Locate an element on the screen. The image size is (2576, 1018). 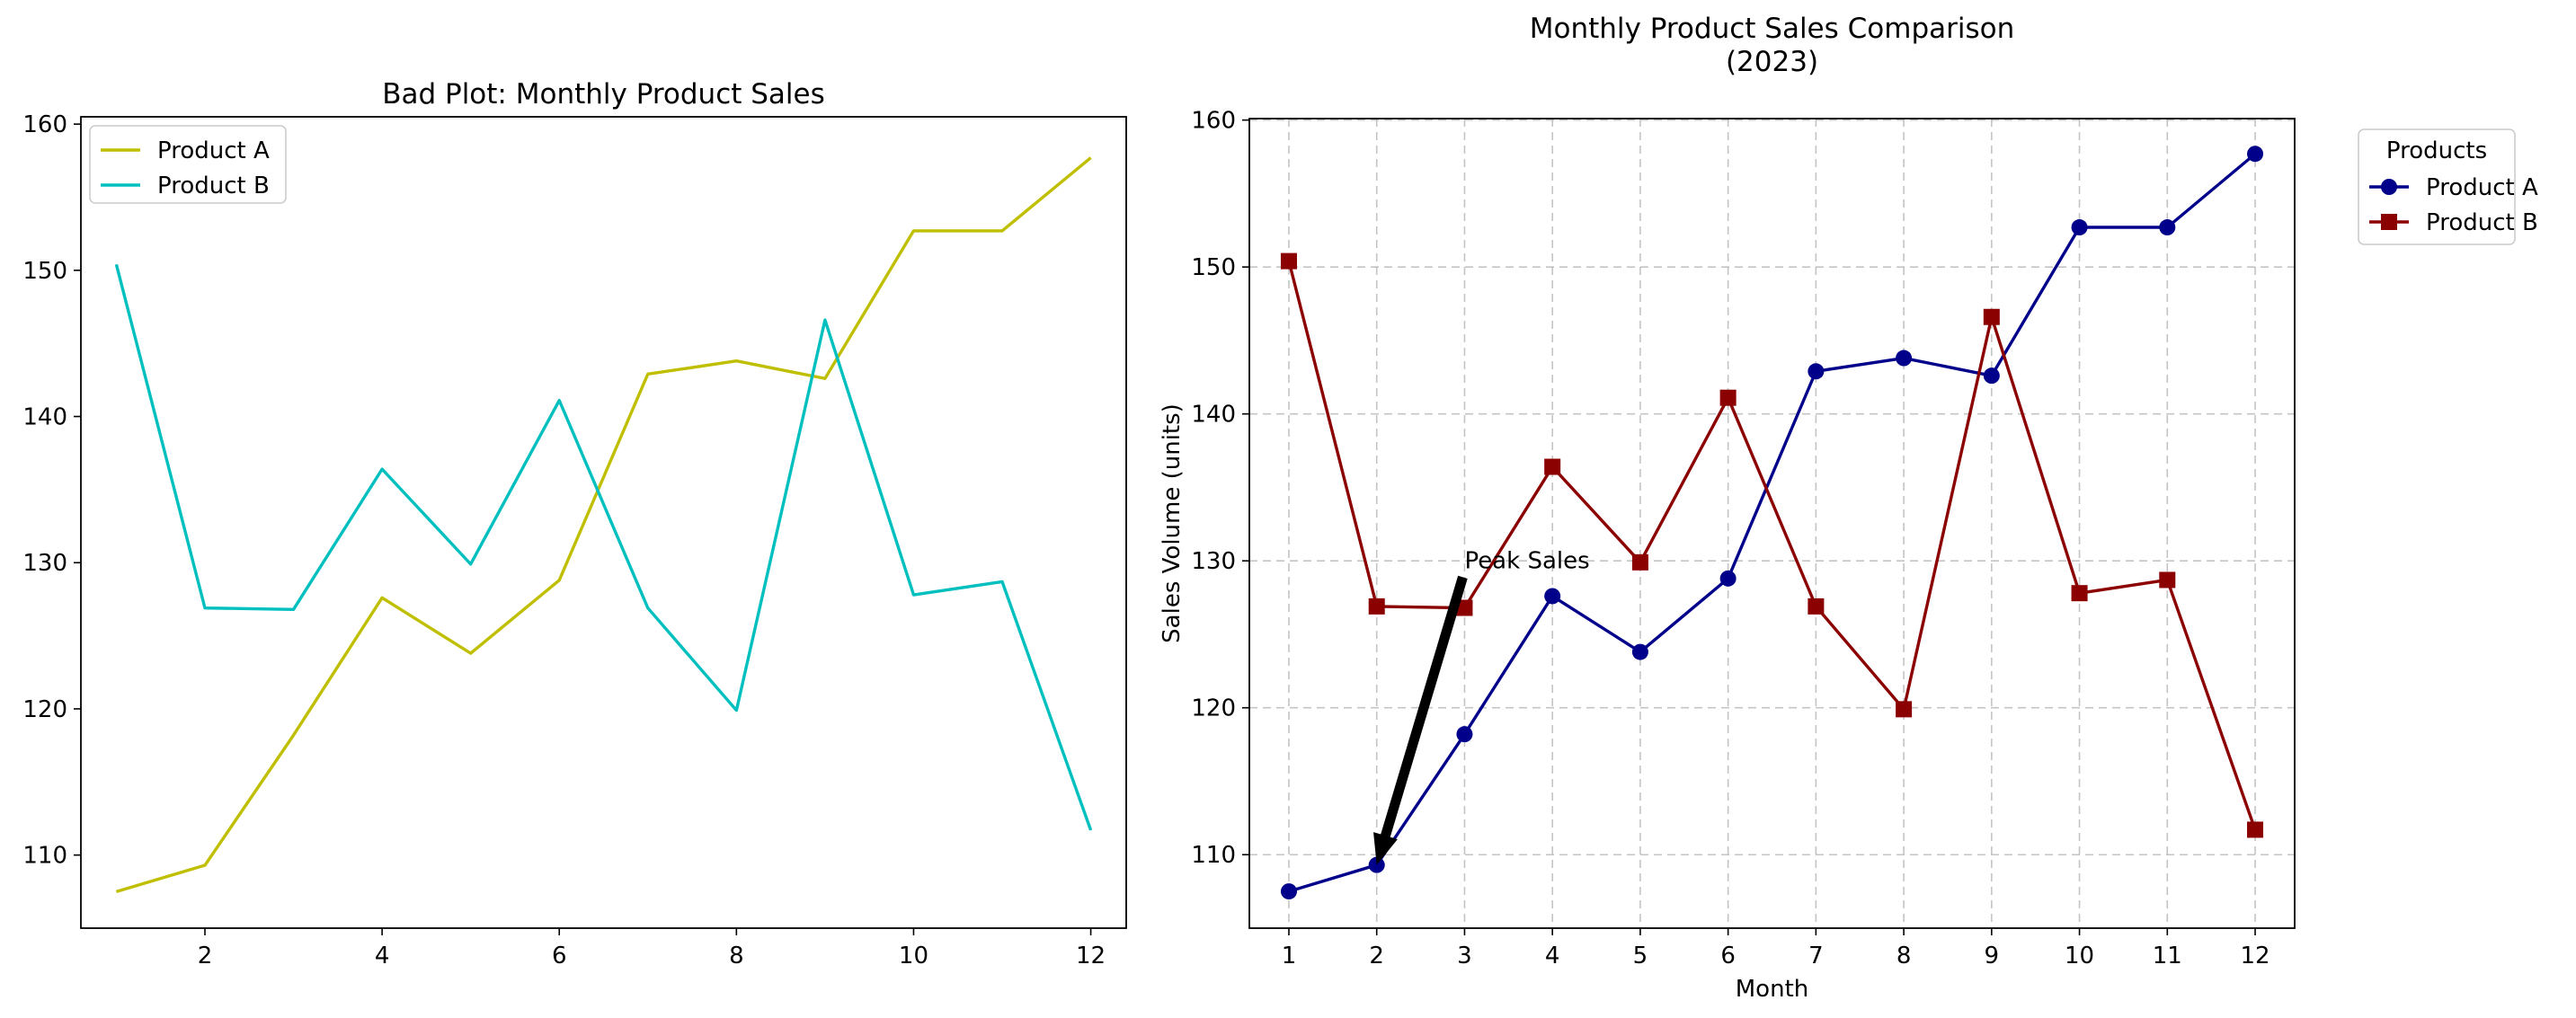
chart-1-x-tick-label: 12 is located at coordinates (2255, 956).